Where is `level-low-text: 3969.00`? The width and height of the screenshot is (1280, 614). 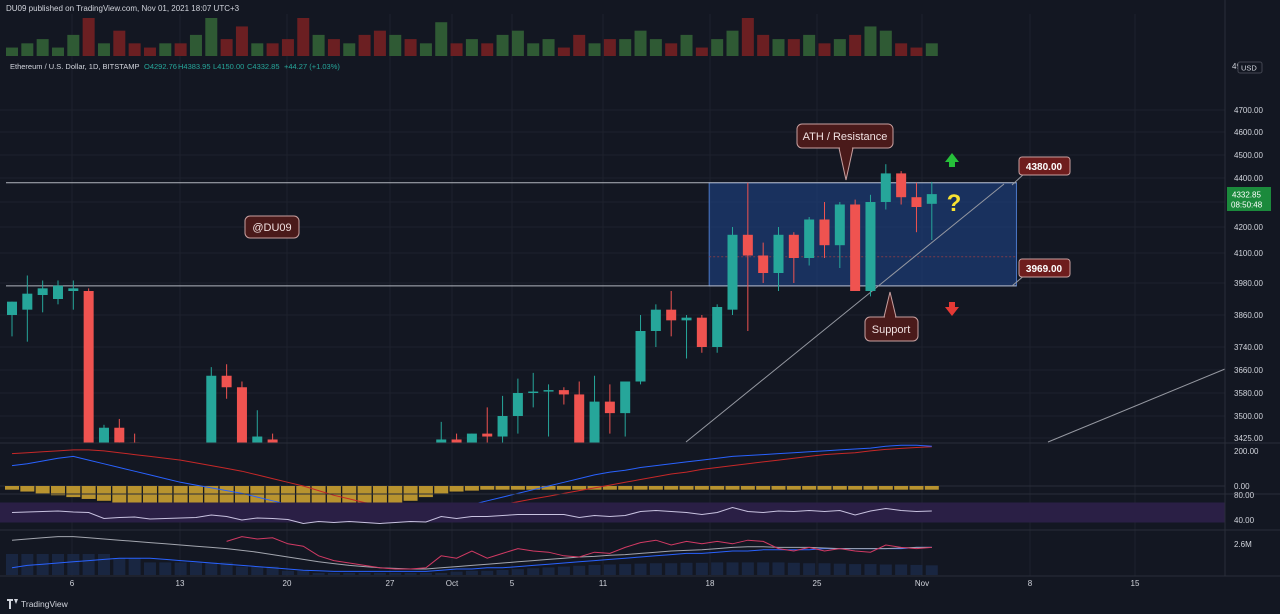 level-low-text: 3969.00 is located at coordinates (1044, 269).